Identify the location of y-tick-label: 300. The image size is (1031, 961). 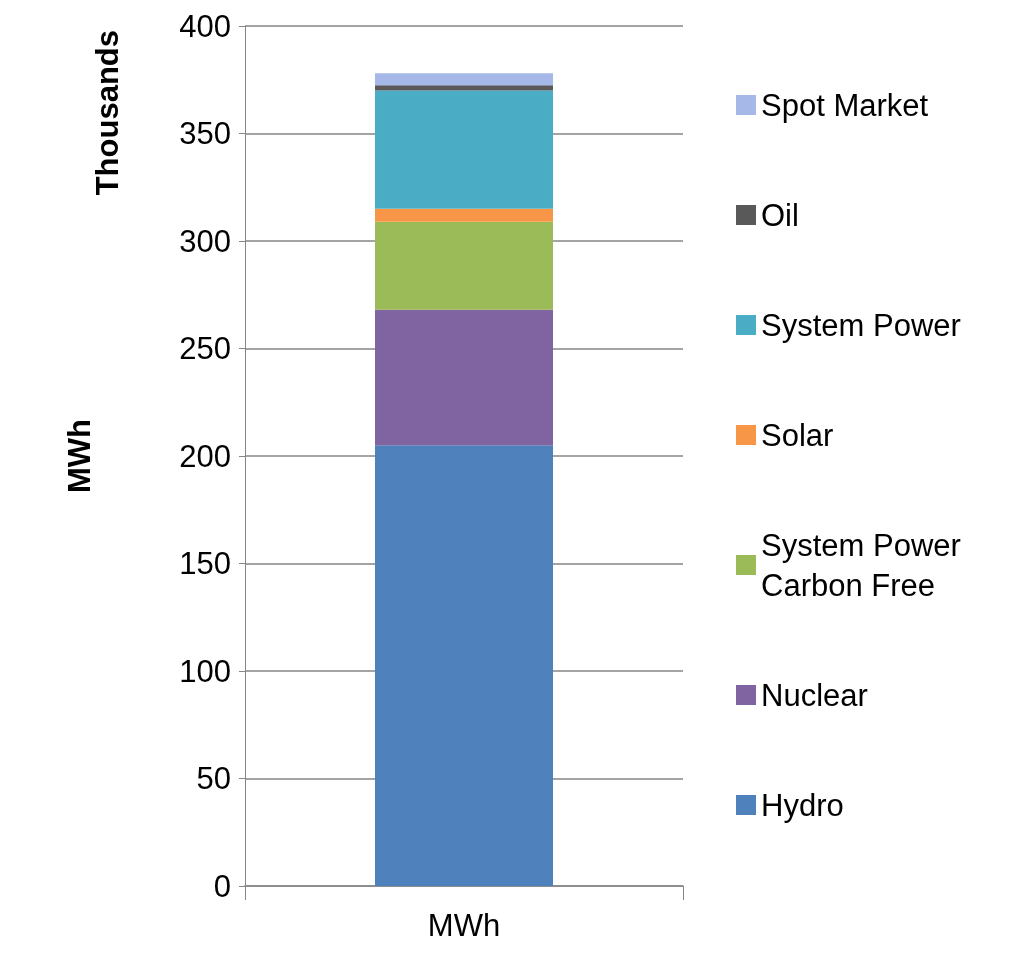
(205, 241).